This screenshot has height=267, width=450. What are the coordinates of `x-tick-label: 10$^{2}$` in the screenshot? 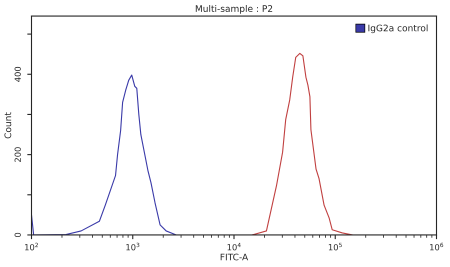 It's located at (31, 246).